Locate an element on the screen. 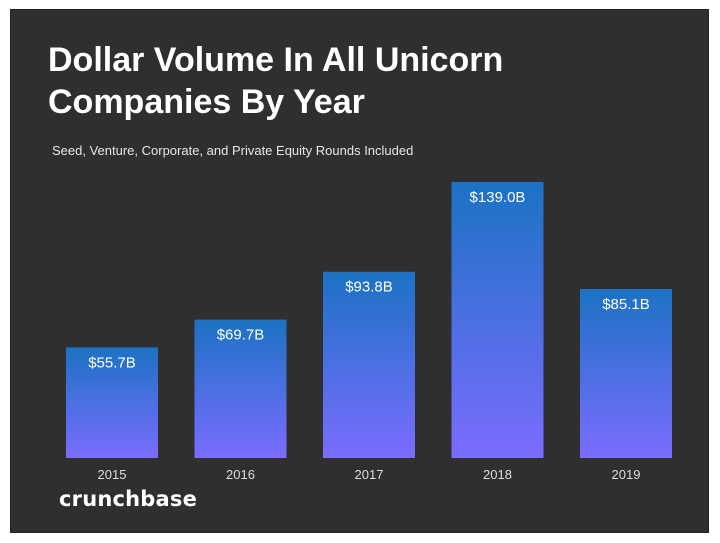 Image resolution: width=720 pixels, height=543 pixels. data-label-2015: $55.7B is located at coordinates (112, 362).